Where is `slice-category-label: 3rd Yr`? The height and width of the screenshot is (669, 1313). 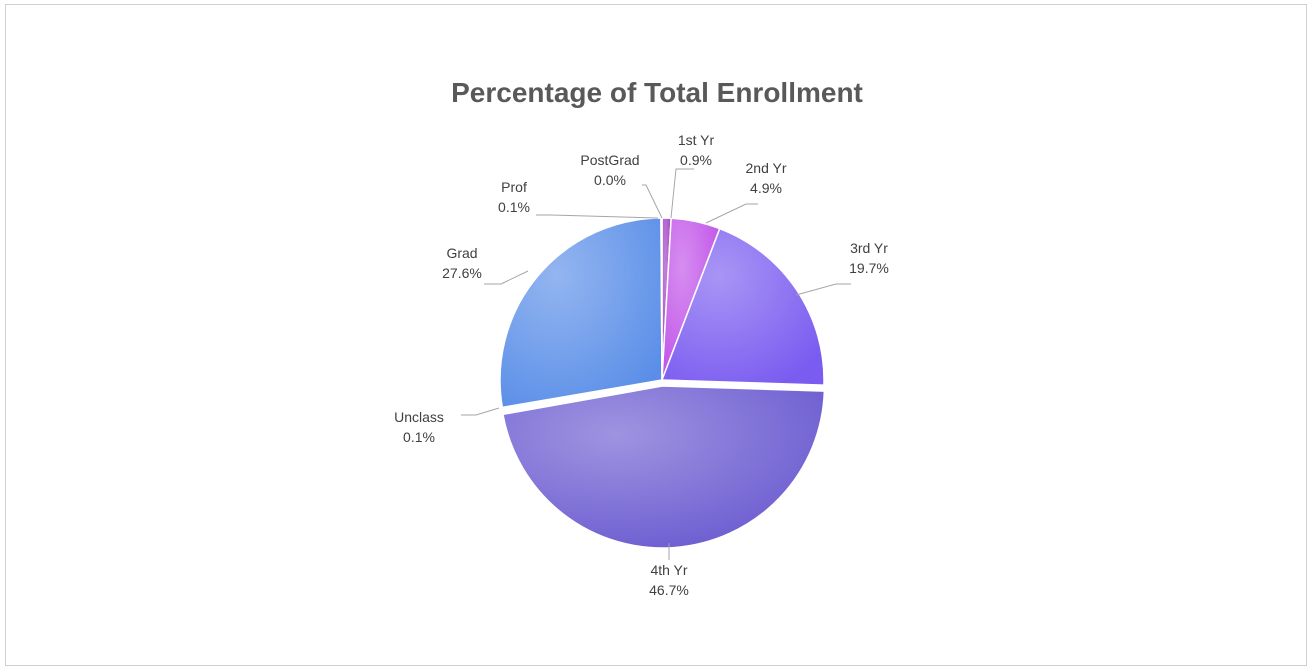
slice-category-label: 3rd Yr is located at coordinates (869, 248).